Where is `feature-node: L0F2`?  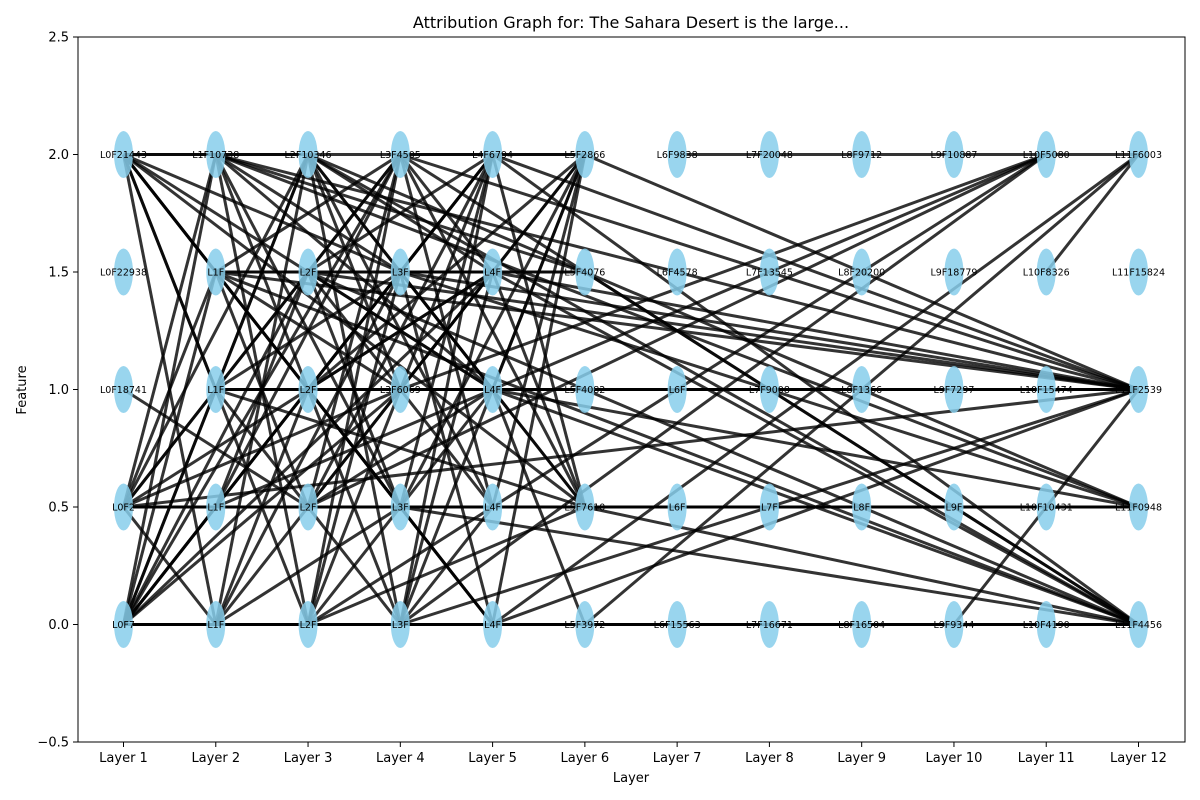 feature-node: L0F2 is located at coordinates (123, 507).